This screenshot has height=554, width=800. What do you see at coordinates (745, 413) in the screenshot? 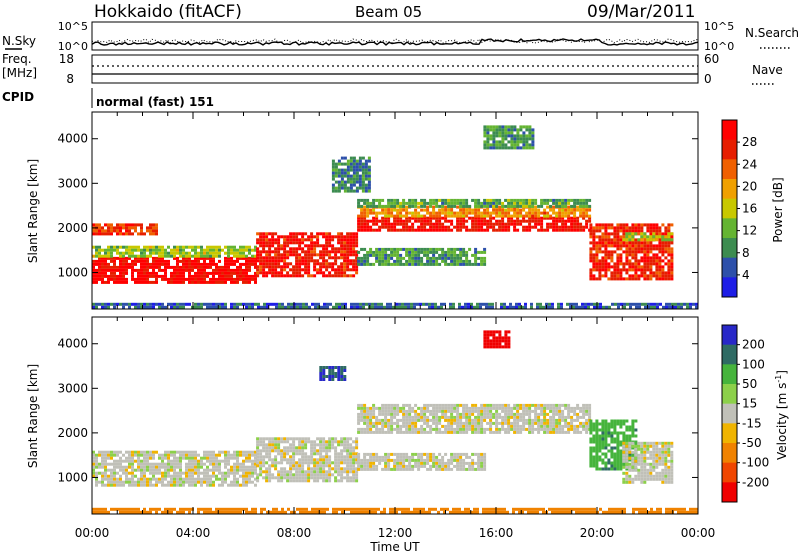
I see `velocity-colorbar: 200 100 50 15 -15 -50 -100 -200` at bounding box center [745, 413].